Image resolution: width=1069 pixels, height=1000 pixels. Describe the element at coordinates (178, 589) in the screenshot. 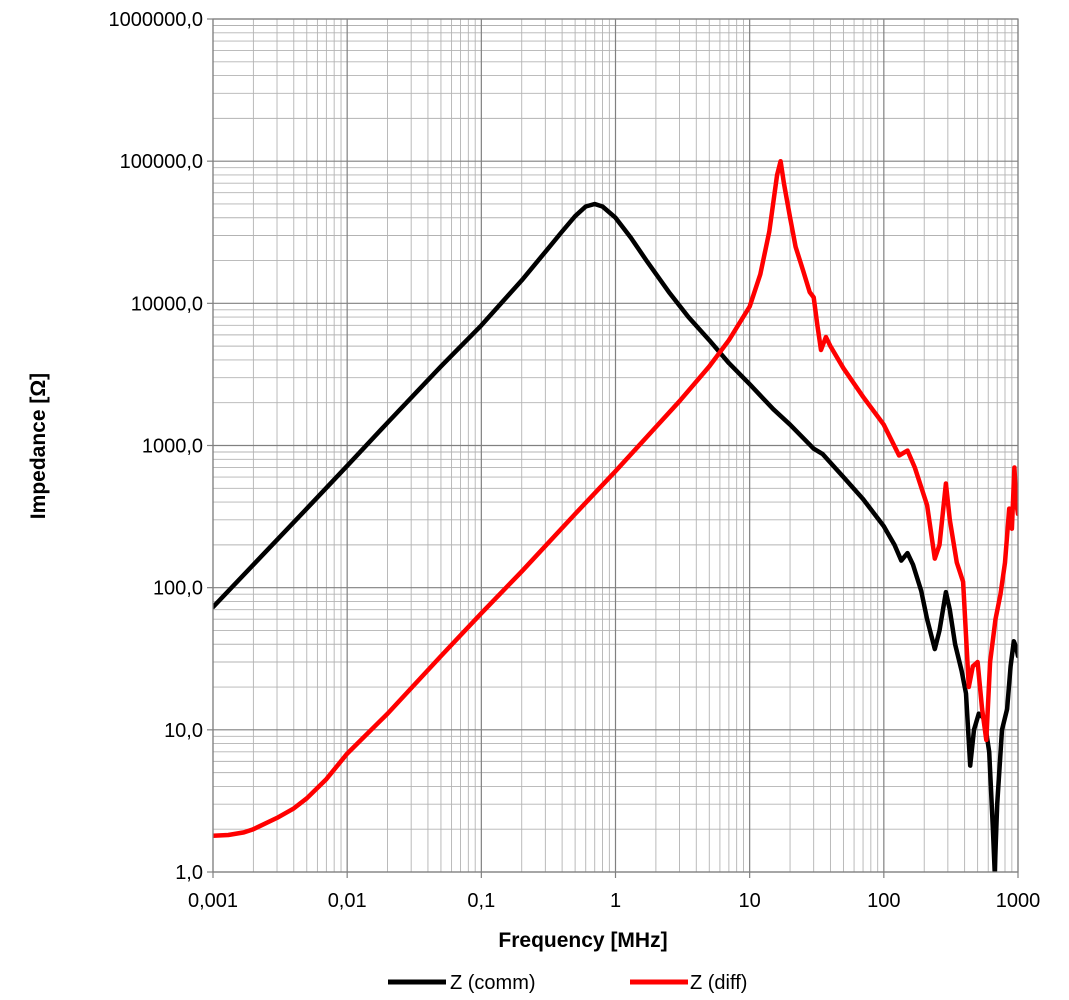

I see `y-tick-label: 100,0` at that location.